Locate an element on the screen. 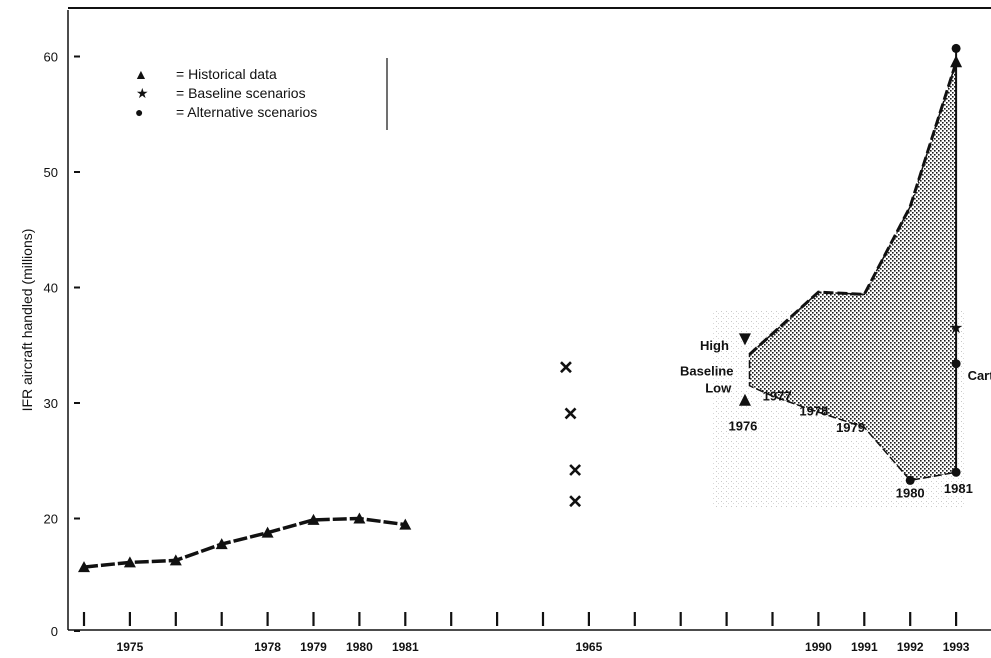 The width and height of the screenshot is (991, 658). legend-label-historical: = Historical data is located at coordinates (226, 74).